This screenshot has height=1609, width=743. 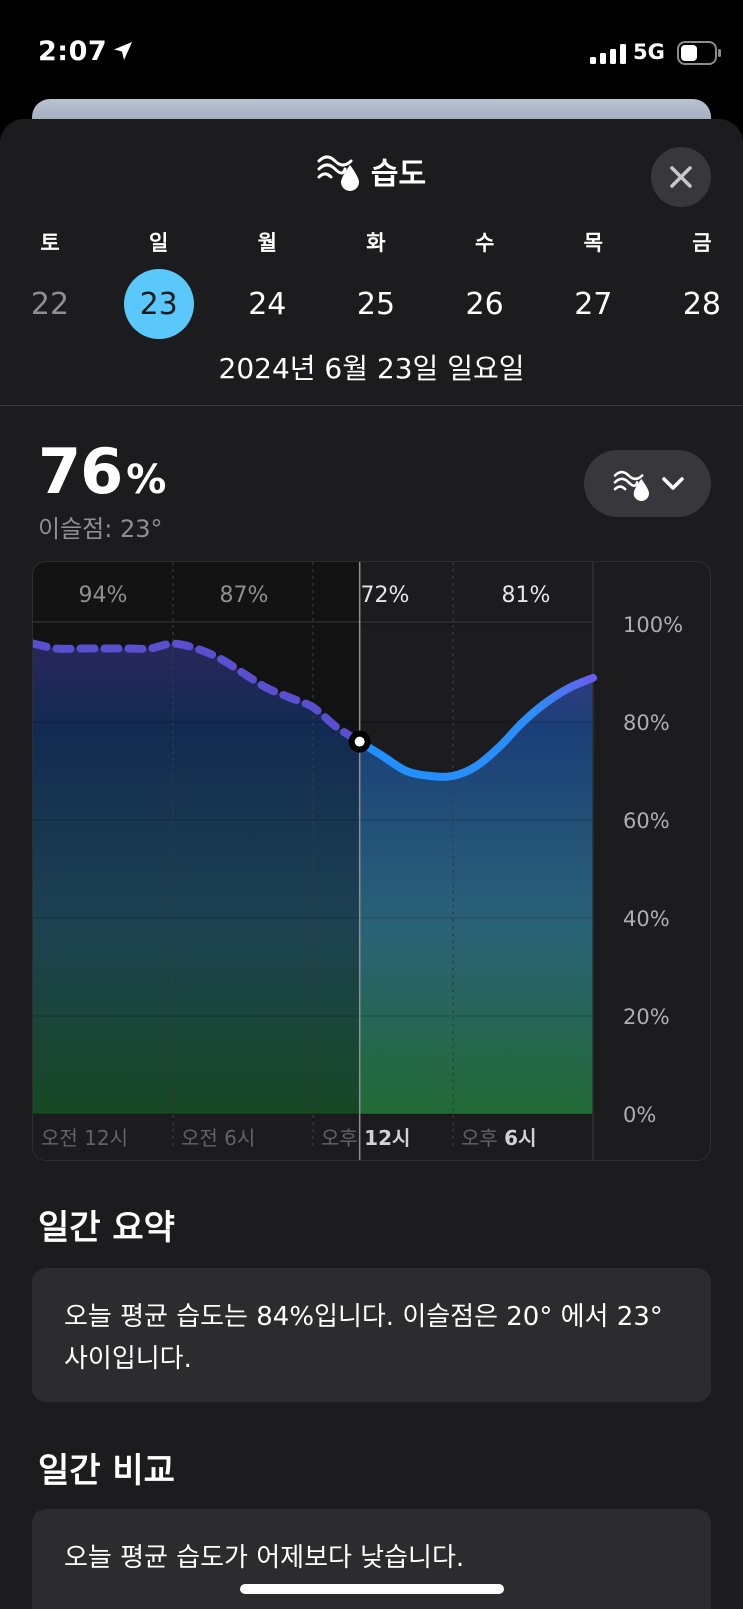 What do you see at coordinates (672, 483) in the screenshot?
I see `chevron-down-icon` at bounding box center [672, 483].